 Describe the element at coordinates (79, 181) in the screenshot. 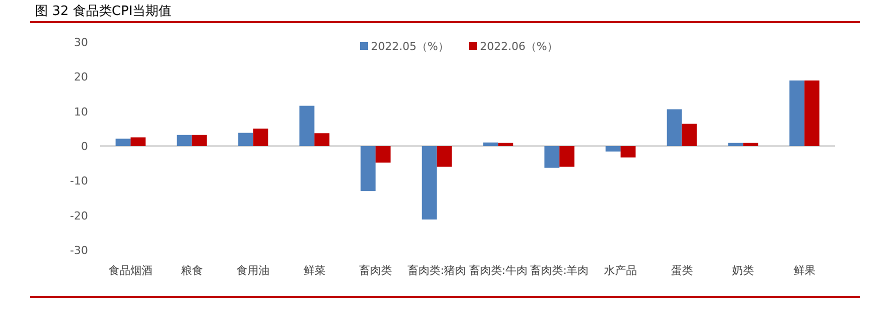

I see `y-tick-label: -10` at that location.